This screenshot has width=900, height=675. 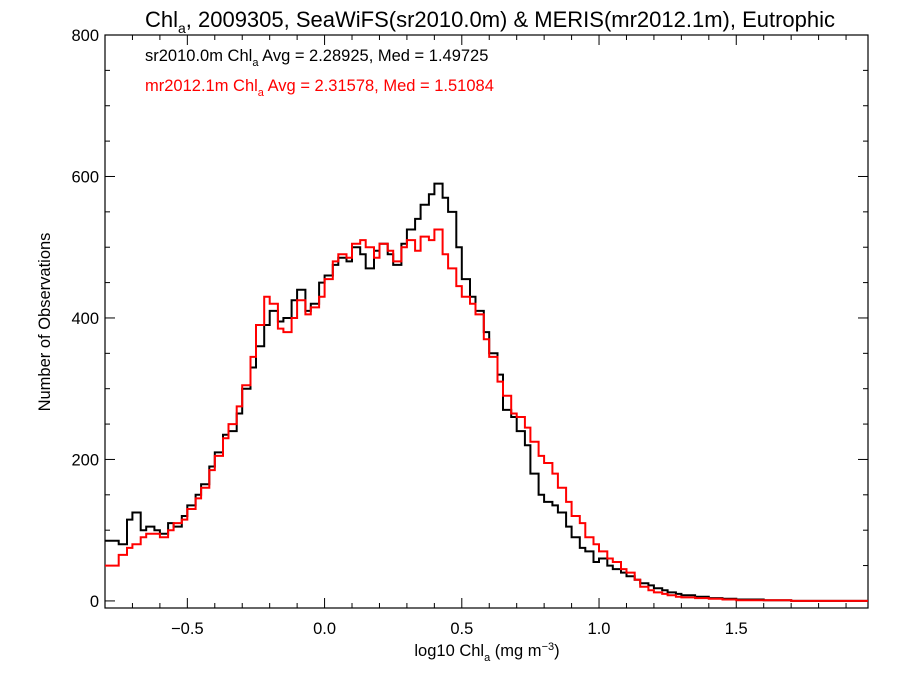 What do you see at coordinates (486, 652) in the screenshot?
I see `x-axis-label: log10 Chla (mg m−3)` at bounding box center [486, 652].